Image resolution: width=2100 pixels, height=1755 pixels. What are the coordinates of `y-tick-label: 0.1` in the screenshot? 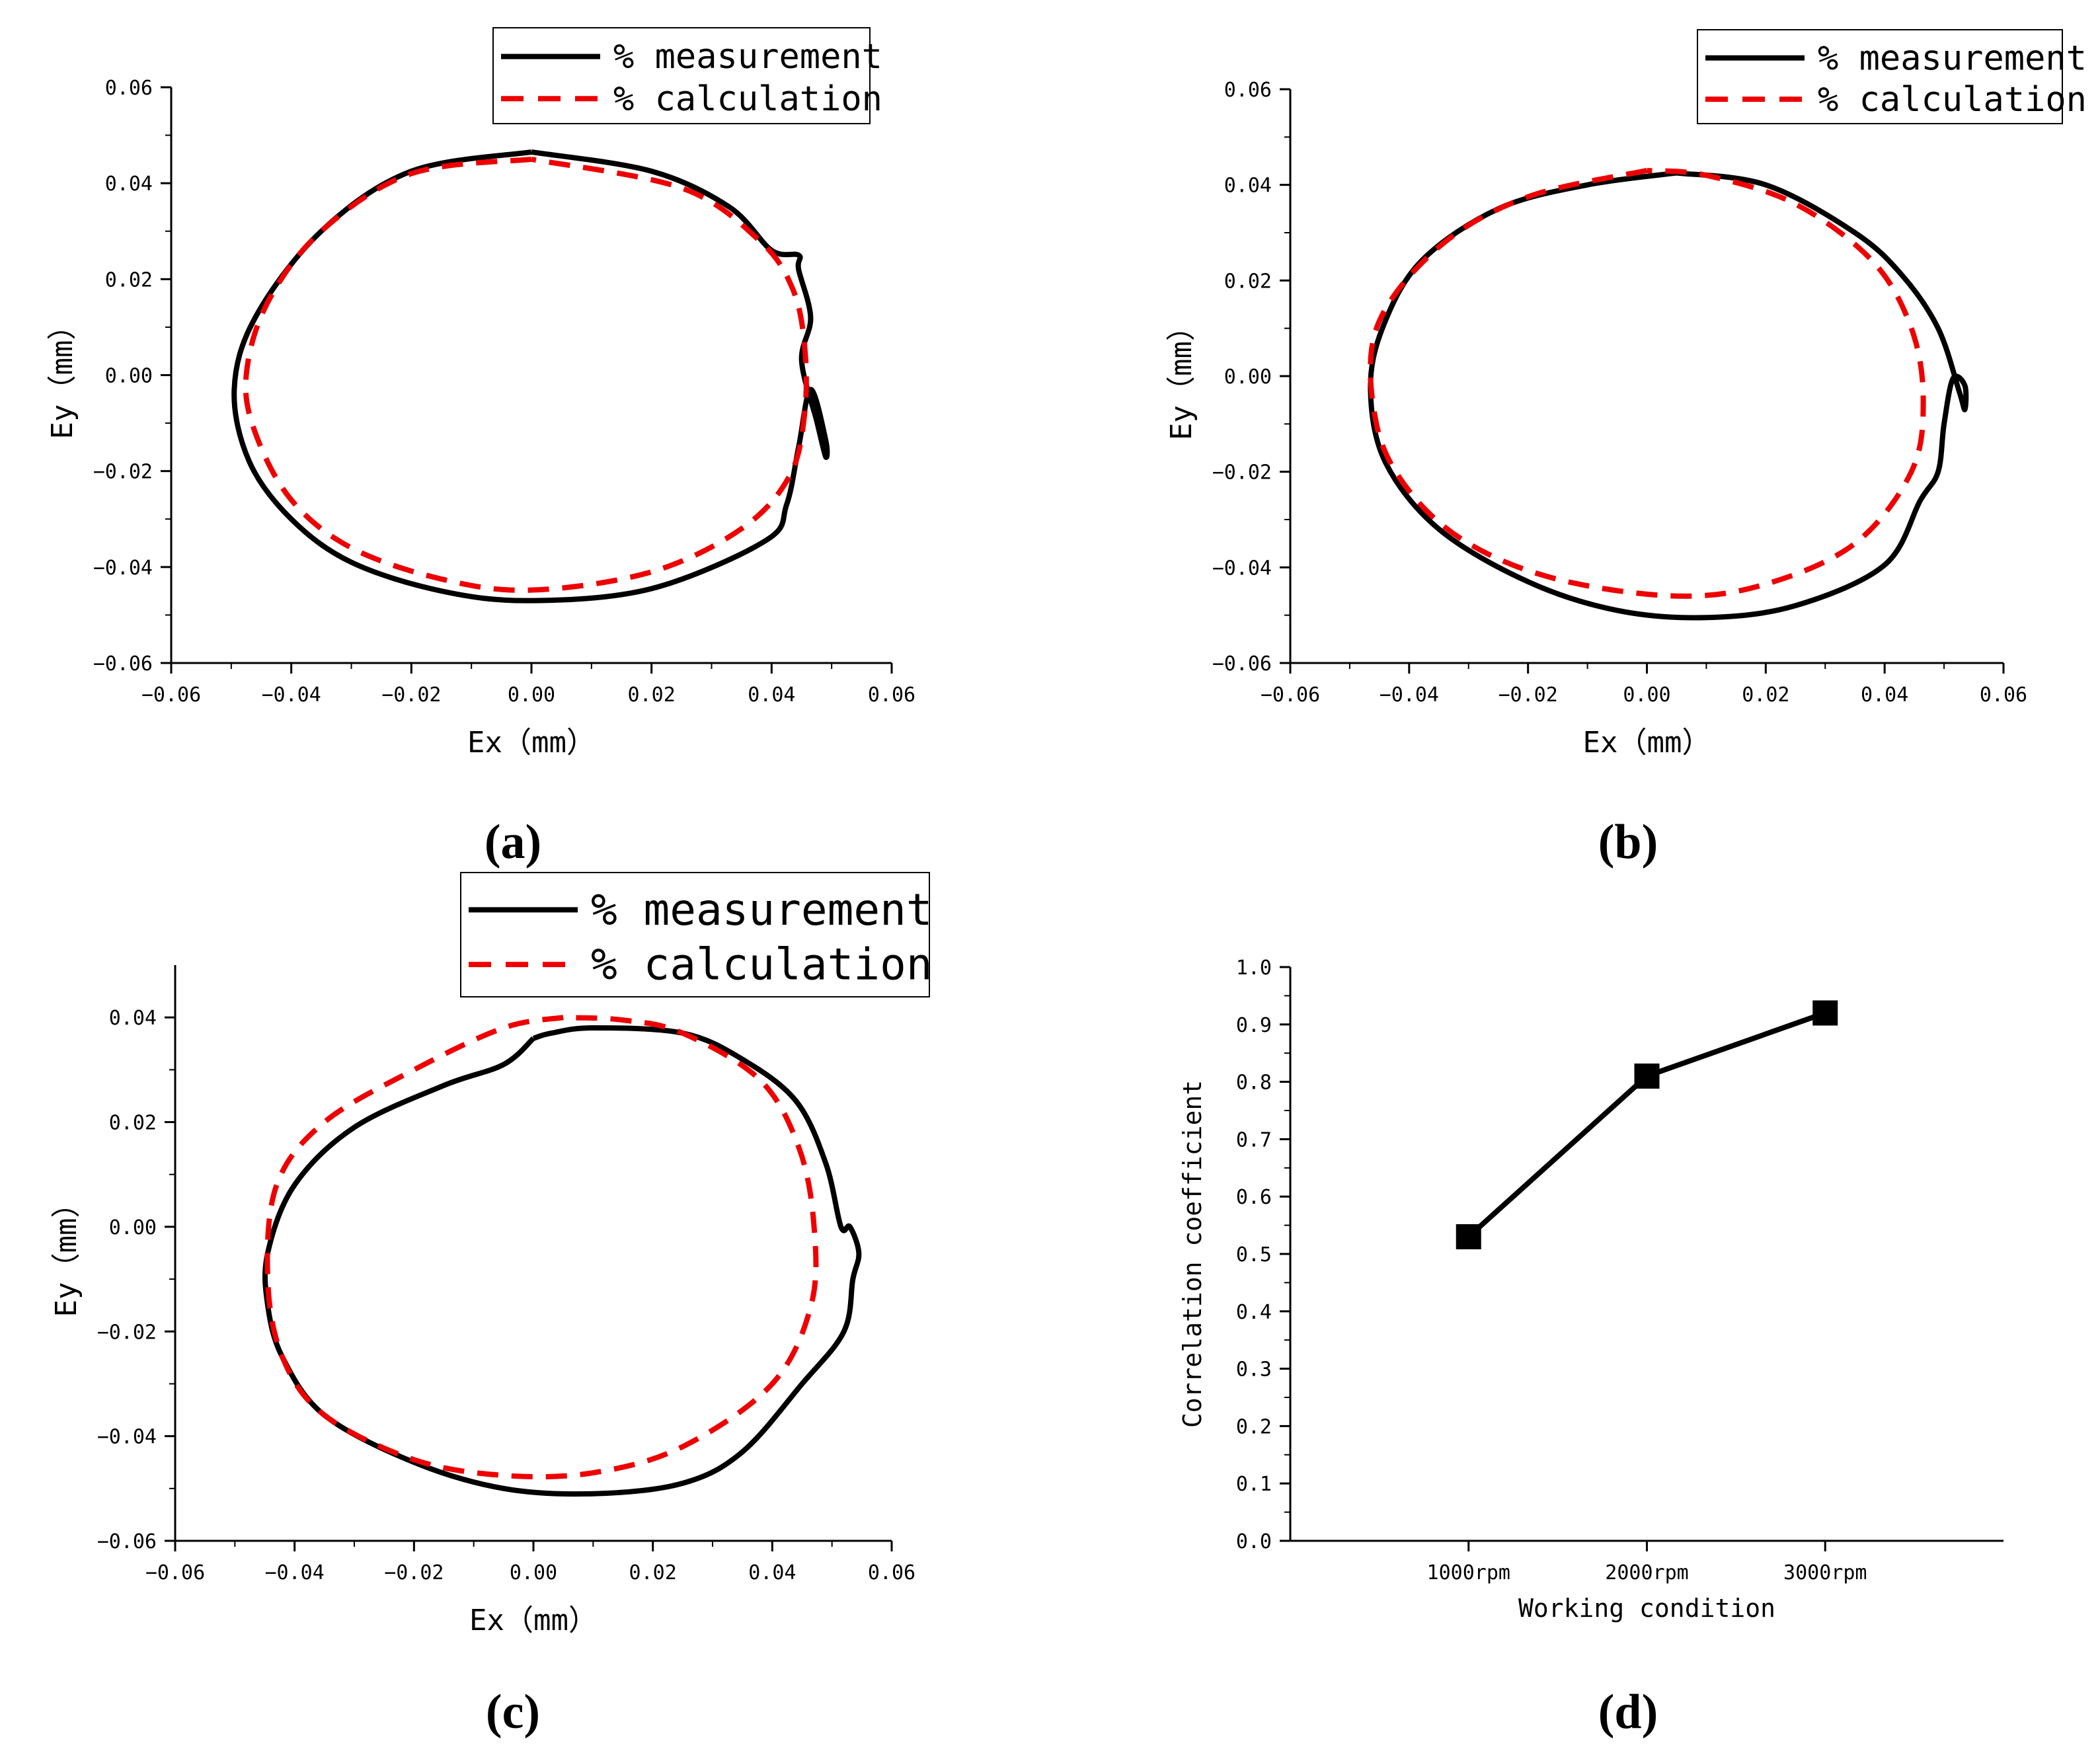 It's located at (1254, 1484).